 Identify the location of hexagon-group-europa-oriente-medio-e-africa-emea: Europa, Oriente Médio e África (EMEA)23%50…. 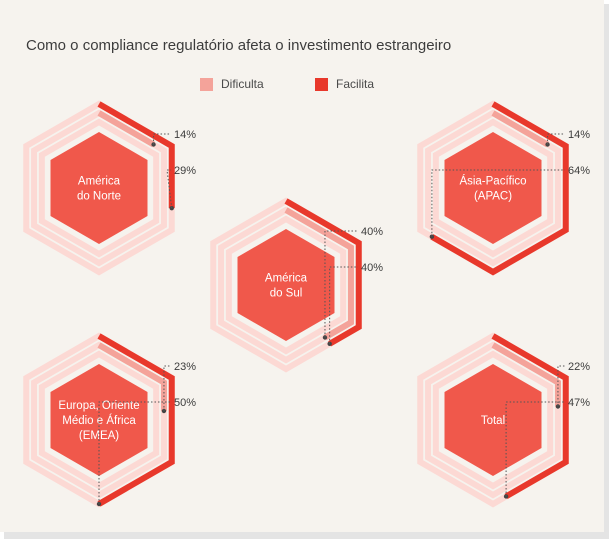
(109, 420).